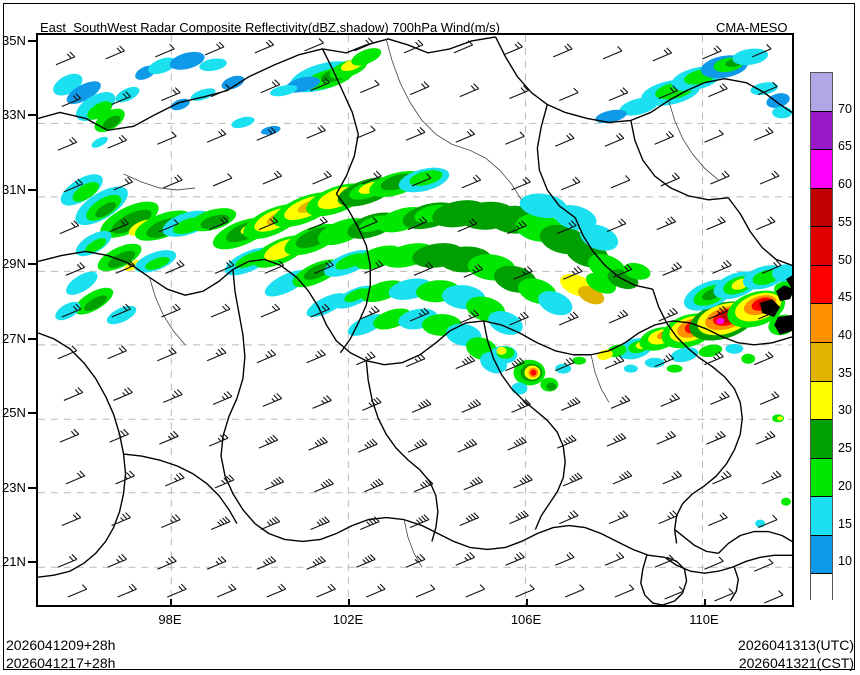 The height and width of the screenshot is (675, 860). What do you see at coordinates (845, 108) in the screenshot?
I see `colorbar-tick-70: 70` at bounding box center [845, 108].